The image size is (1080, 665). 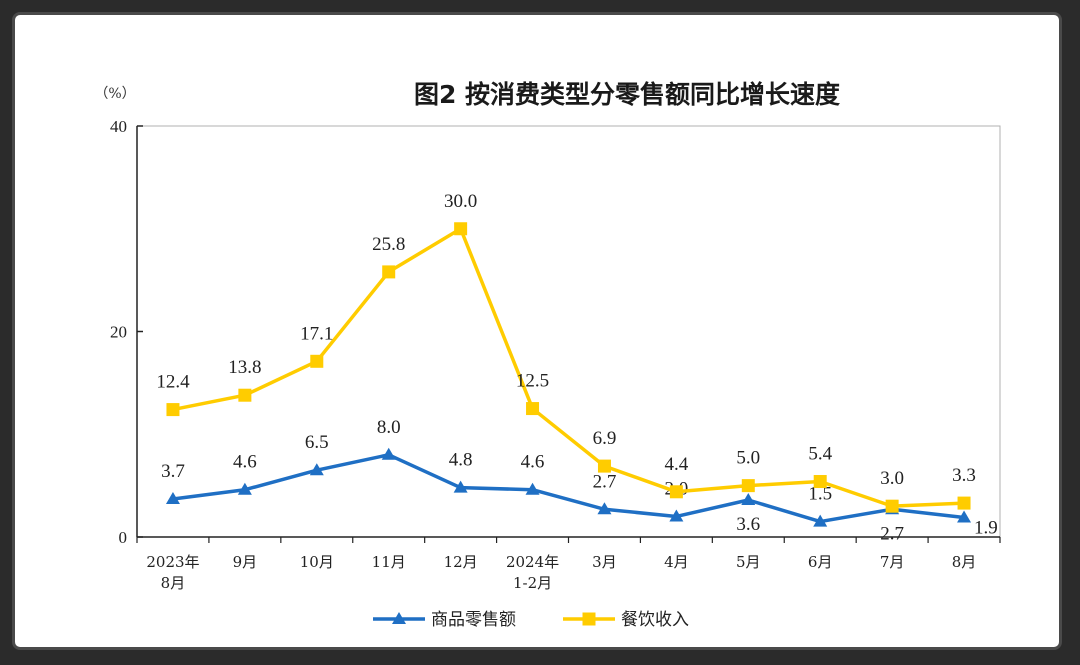 What do you see at coordinates (820, 494) in the screenshot?
I see `data-label: 1.5` at bounding box center [820, 494].